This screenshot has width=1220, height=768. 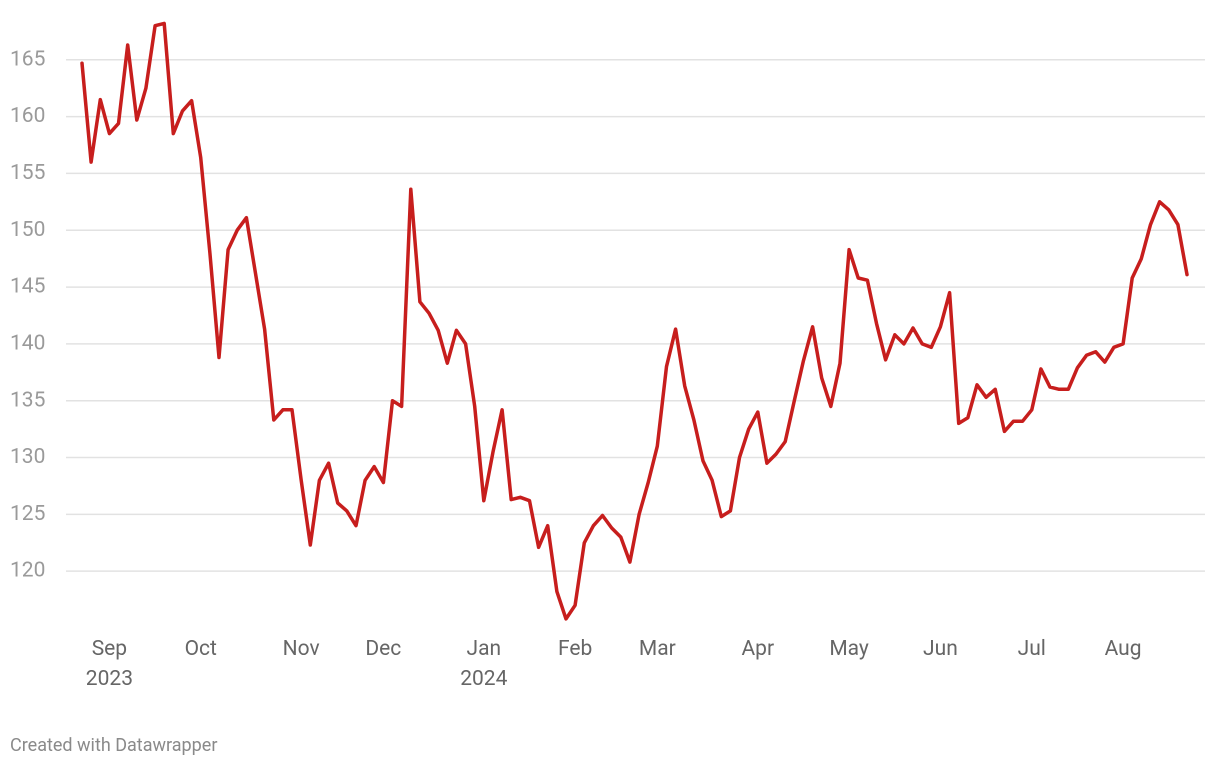 I want to click on y-tick-label: 125, so click(x=27, y=514).